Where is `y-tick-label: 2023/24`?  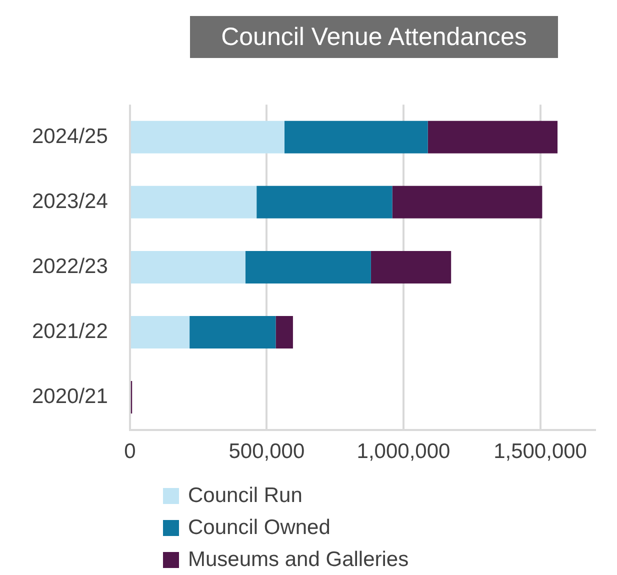
y-tick-label: 2023/24 is located at coordinates (70, 201).